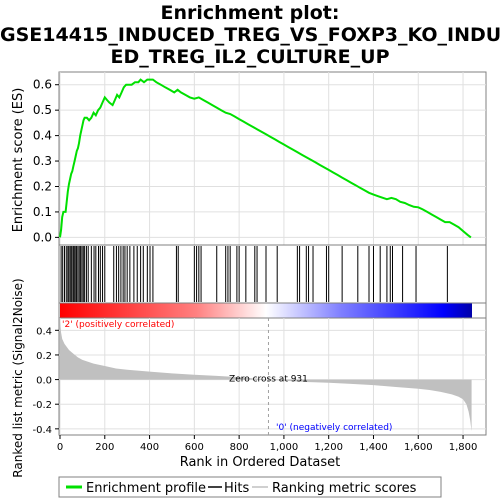  What do you see at coordinates (250, 35) in the screenshot?
I see `chart-title-line-2: GSE14415_INDUCED_TREG_VS_FOXP3_KO_INDUC` at bounding box center [250, 35].